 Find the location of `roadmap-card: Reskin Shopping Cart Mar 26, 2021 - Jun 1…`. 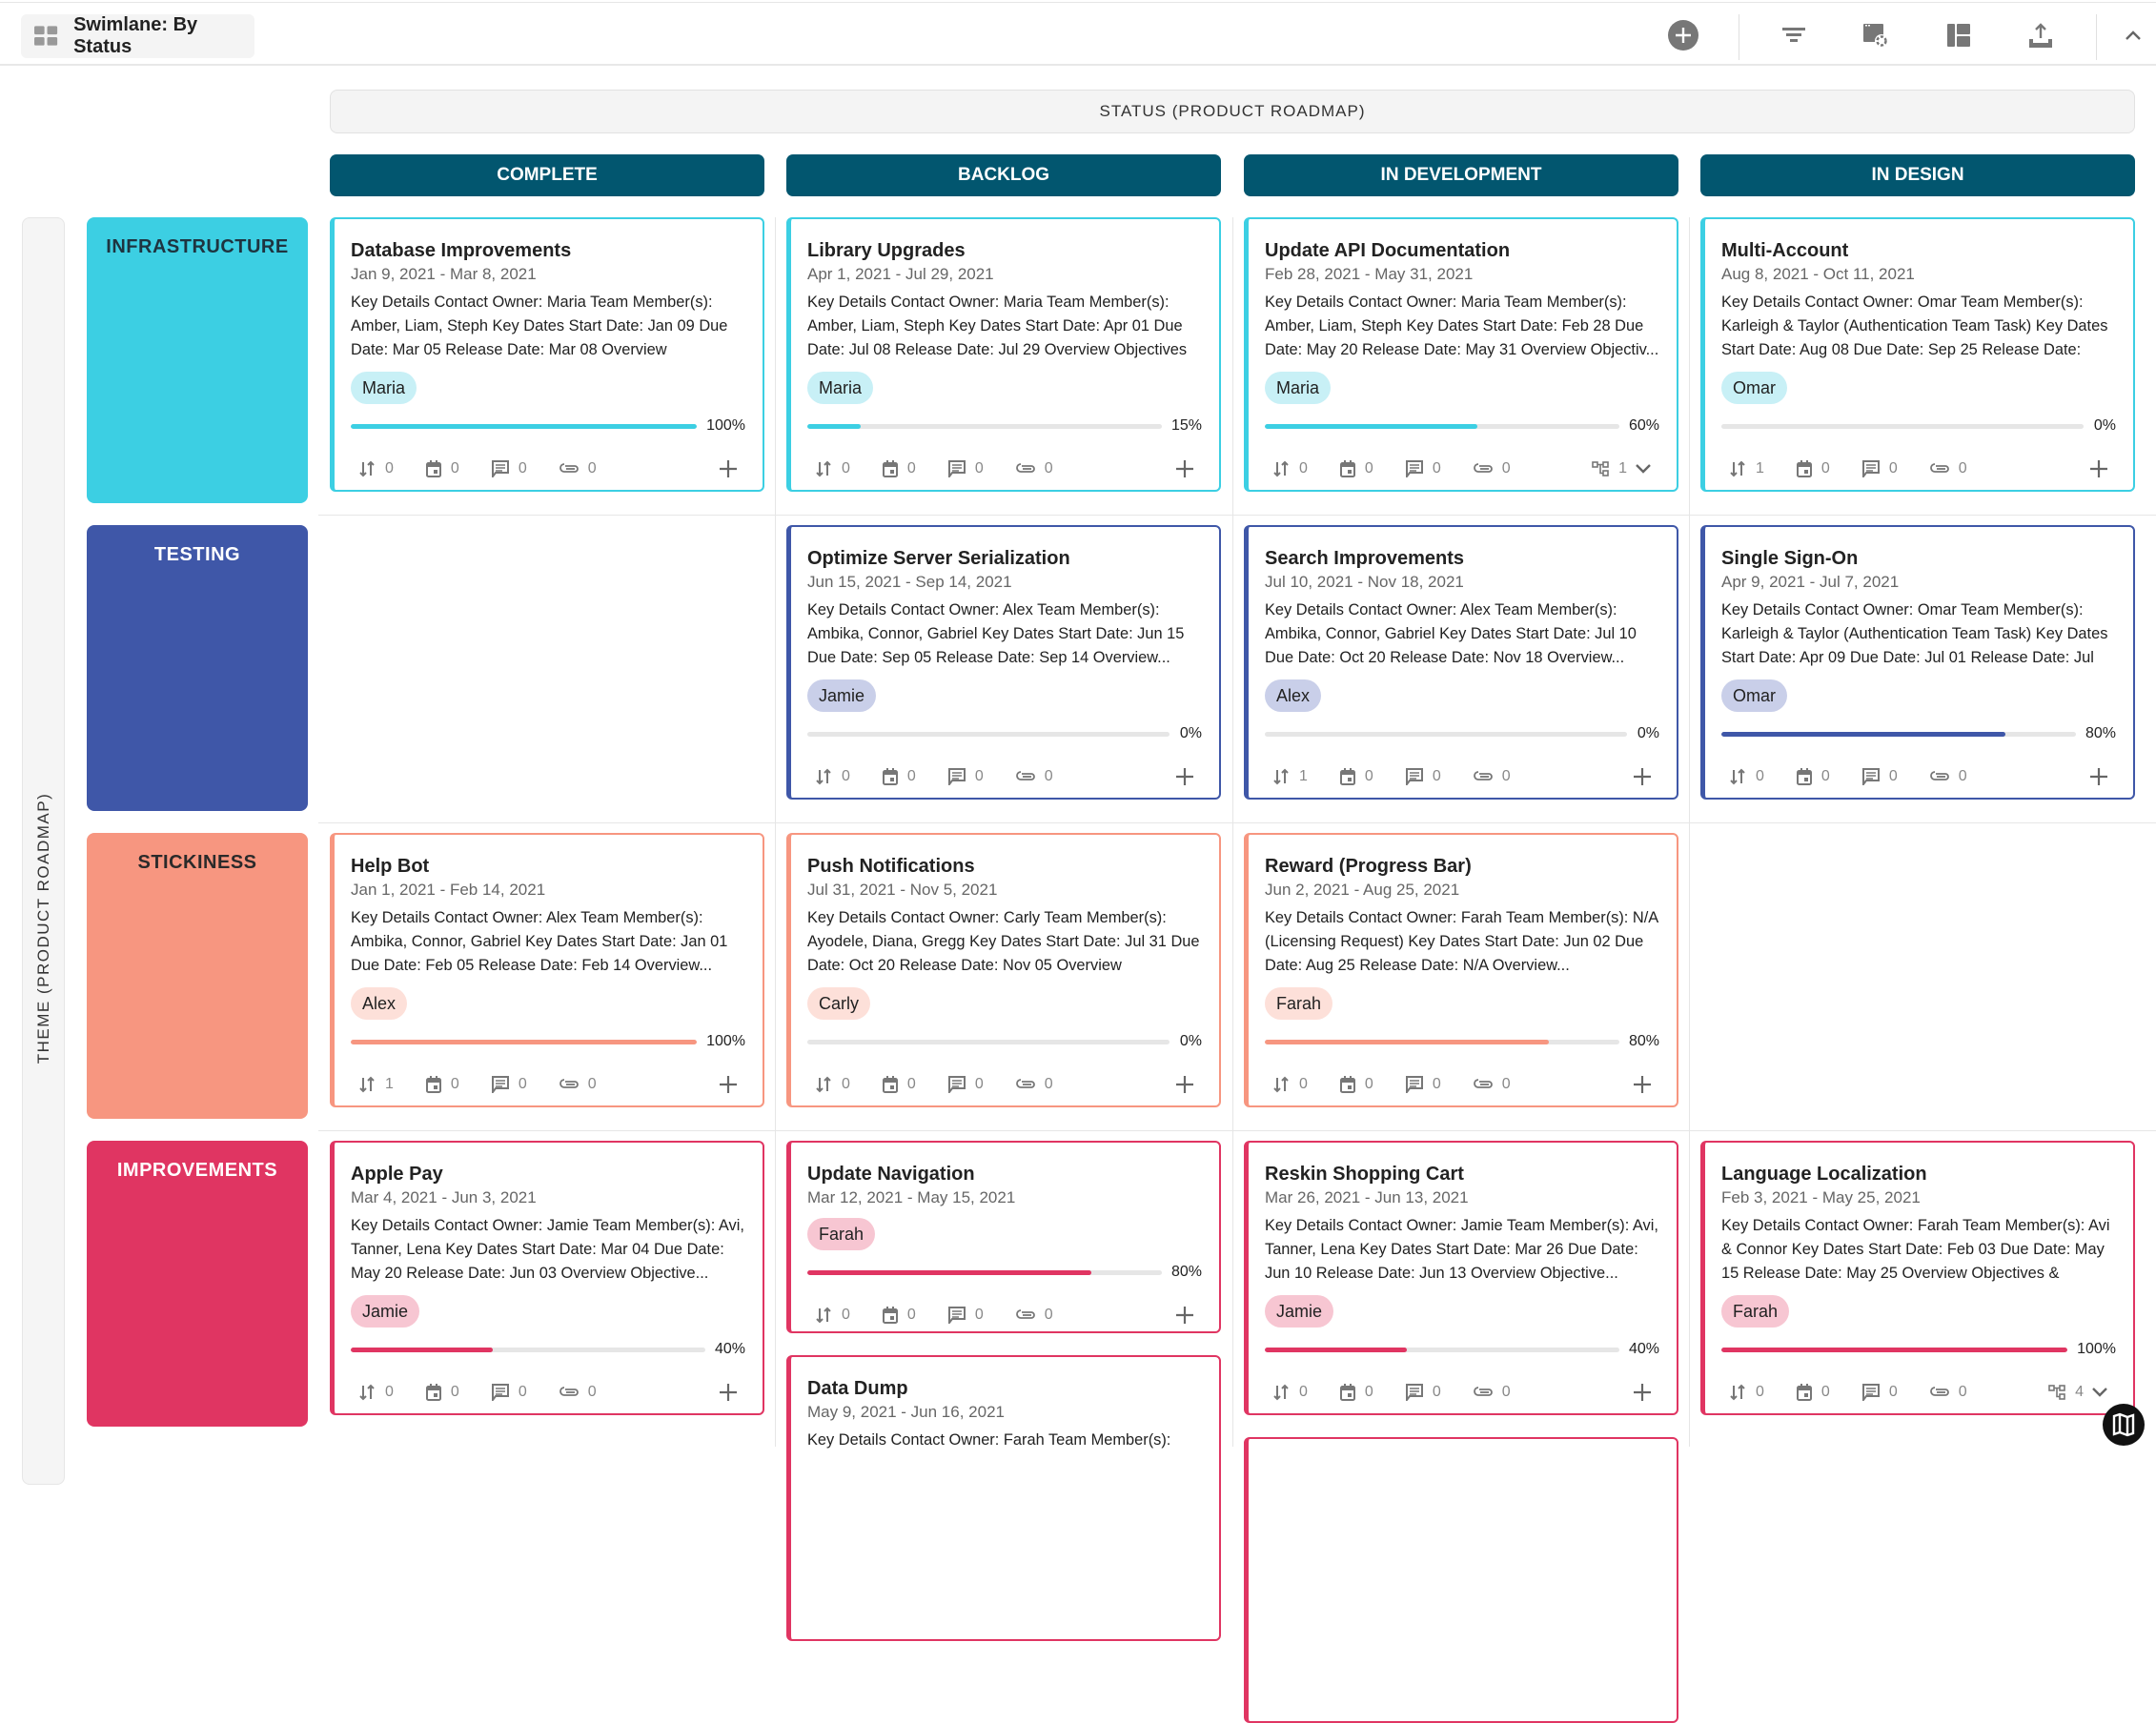

roadmap-card: Reskin Shopping Cart Mar 26, 2021 - Jun 1… is located at coordinates (1461, 1278).